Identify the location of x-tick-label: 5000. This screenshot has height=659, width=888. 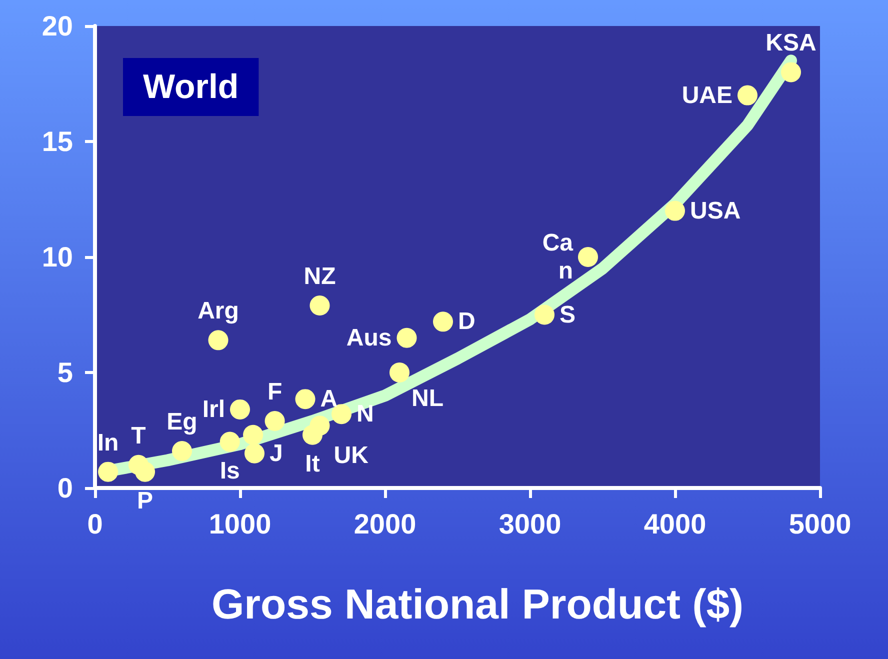
(820, 524).